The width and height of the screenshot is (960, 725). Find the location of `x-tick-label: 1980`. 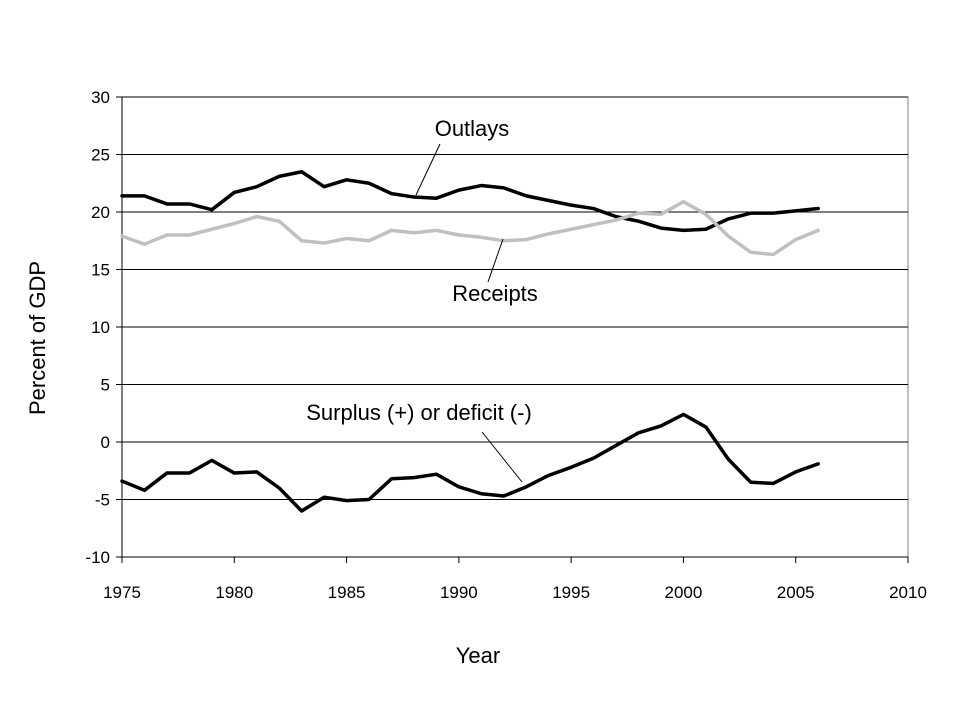

x-tick-label: 1980 is located at coordinates (234, 592).